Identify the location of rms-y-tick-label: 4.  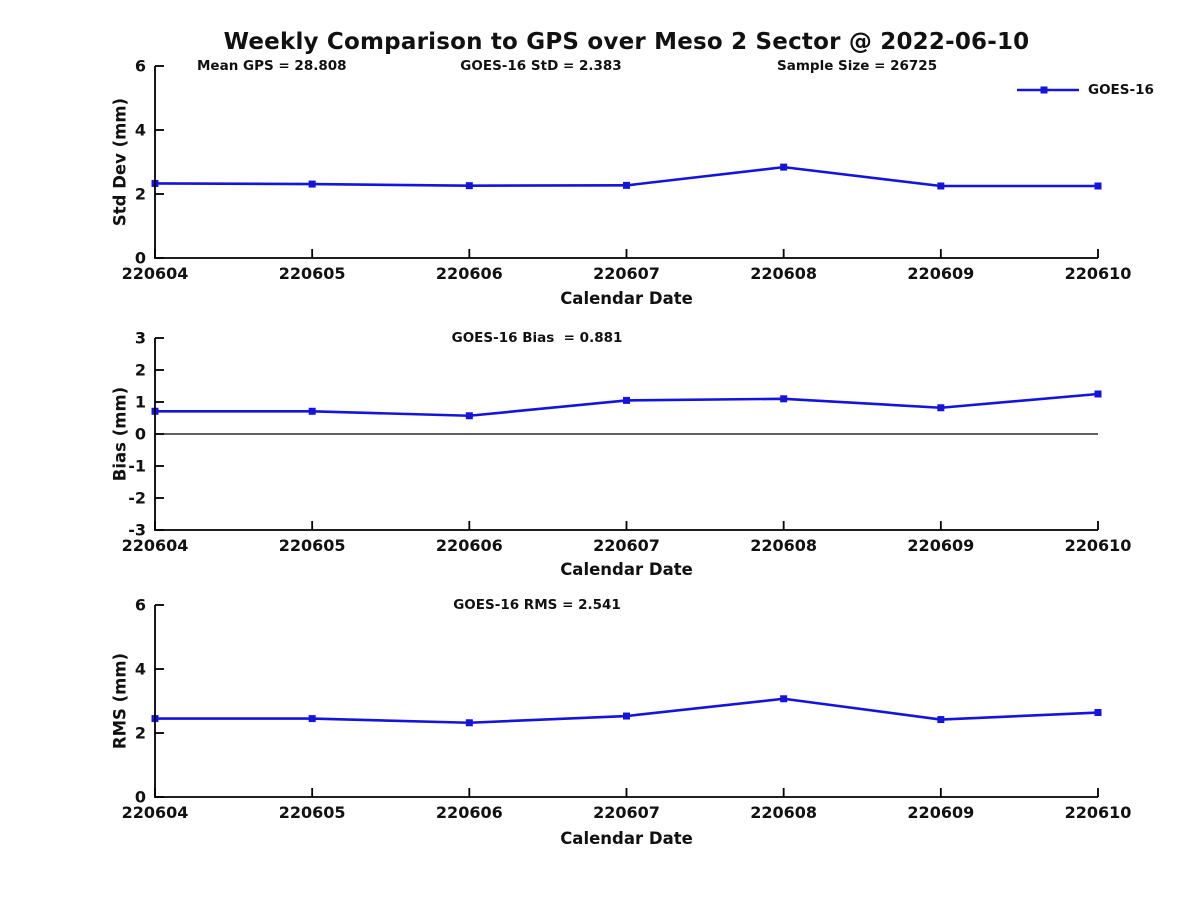
(140, 669).